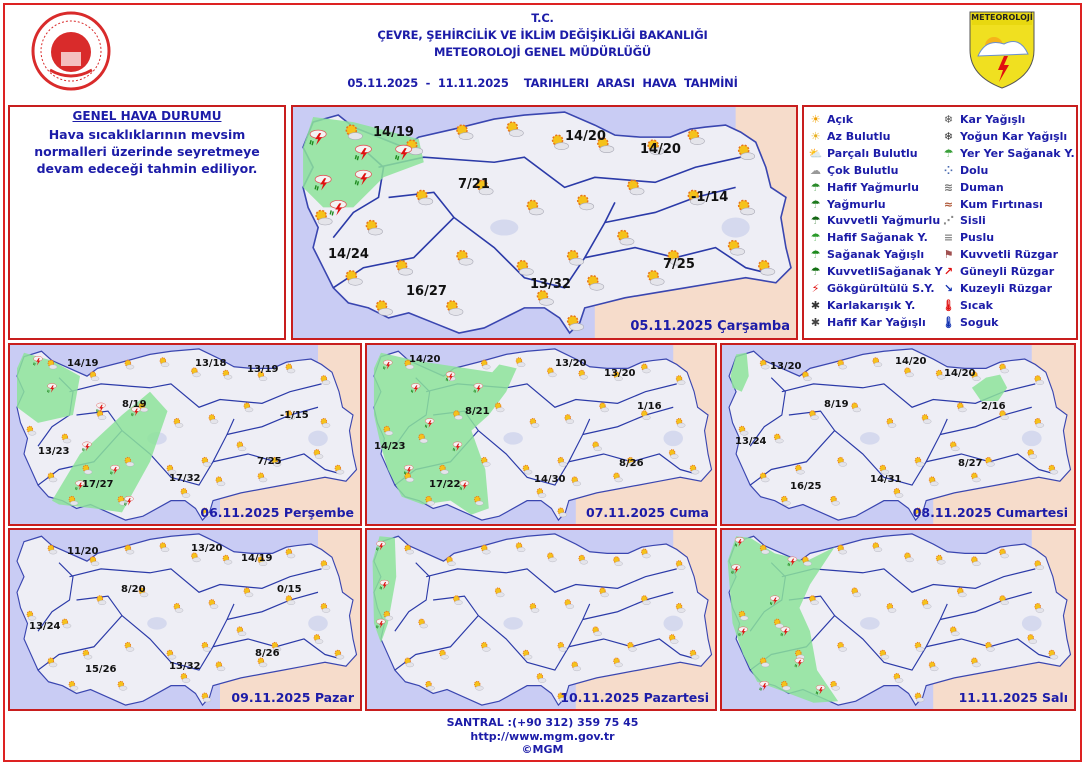  Describe the element at coordinates (815, 187) in the screenshot. I see `light-rain-icon: ☂` at that location.